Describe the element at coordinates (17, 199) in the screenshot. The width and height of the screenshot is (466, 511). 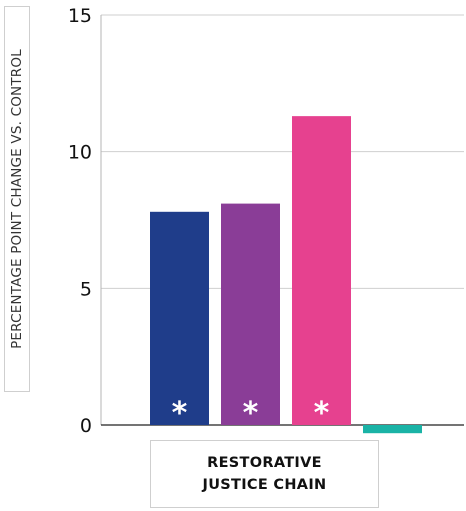
I see `y-axis-label-box: PERCENTAGE POINT CHANGE VS. CONTROL` at that location.